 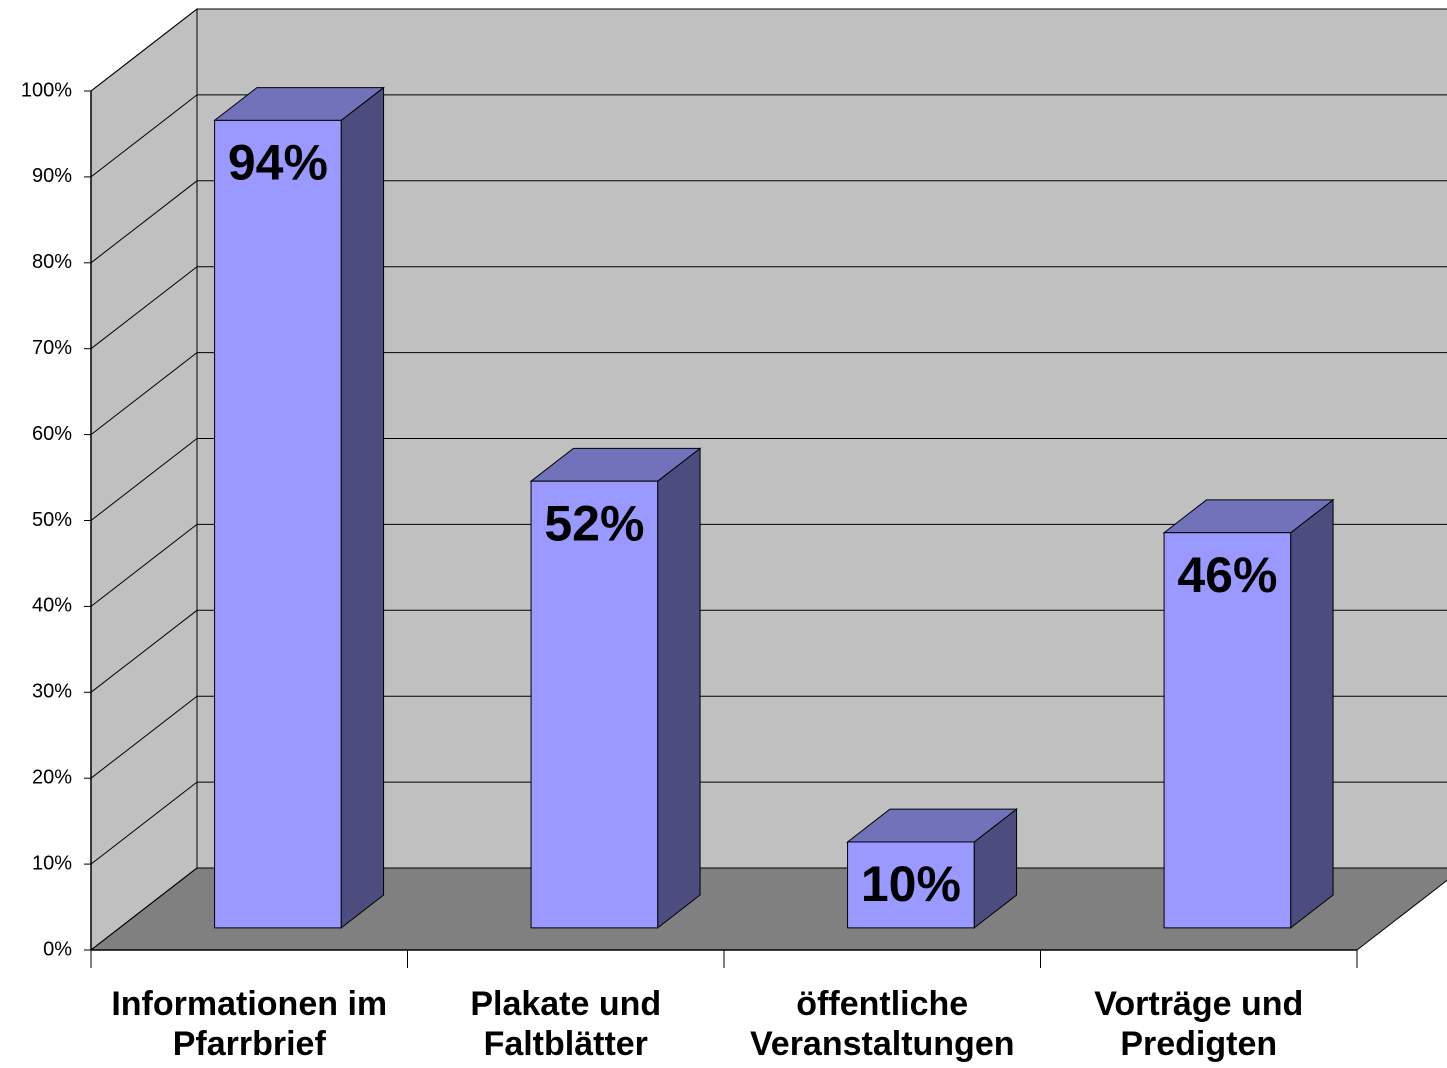 What do you see at coordinates (1227, 575) in the screenshot?
I see `value-label: 46%` at bounding box center [1227, 575].